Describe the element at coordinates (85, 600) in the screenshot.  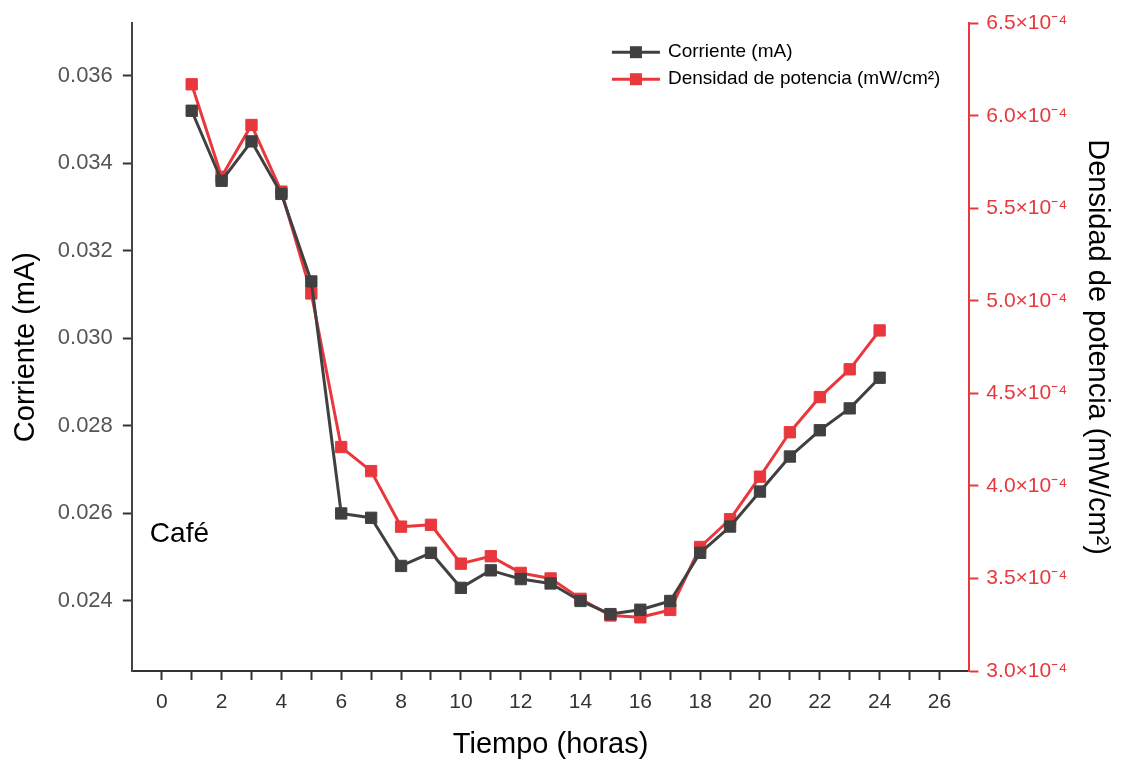
I see `y-tick-label: 0.024` at that location.